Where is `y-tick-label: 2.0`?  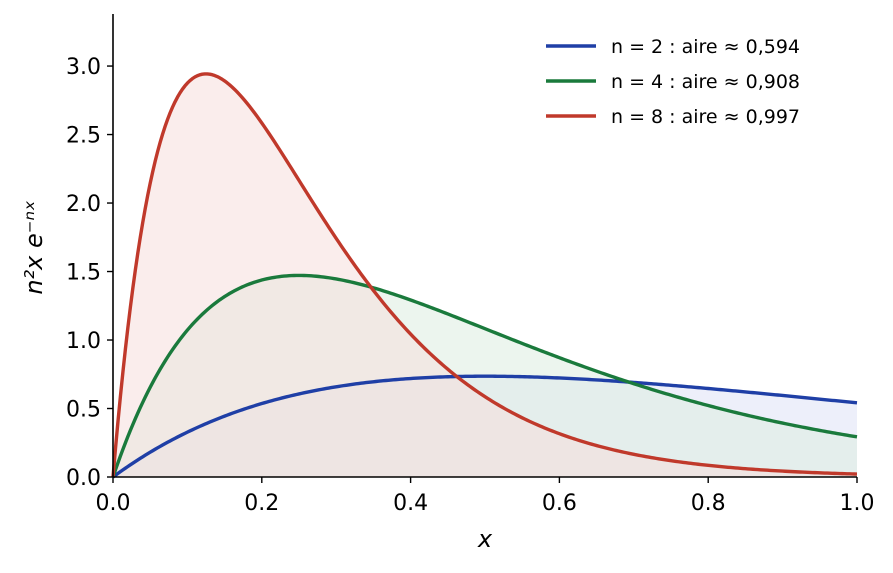
y-tick-label: 2.0 is located at coordinates (83, 204).